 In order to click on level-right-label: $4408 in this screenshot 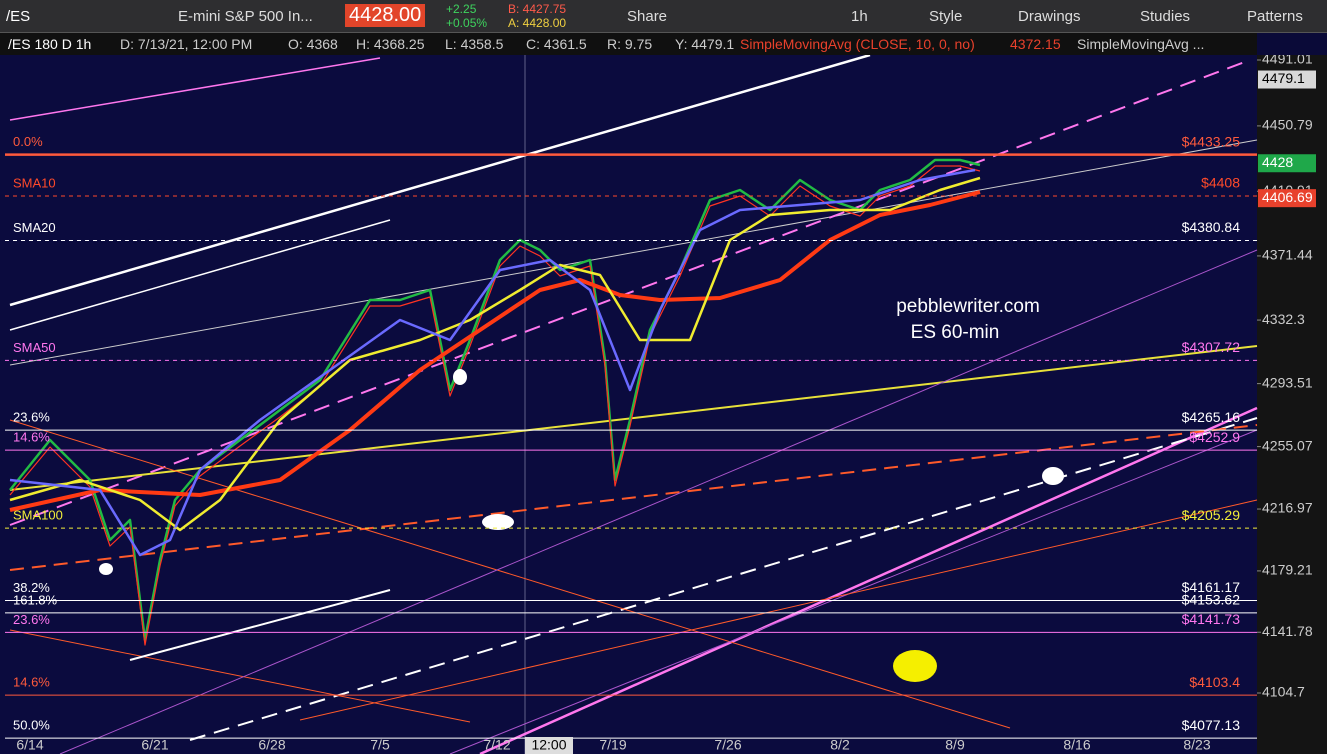, I will do `click(1220, 183)`.